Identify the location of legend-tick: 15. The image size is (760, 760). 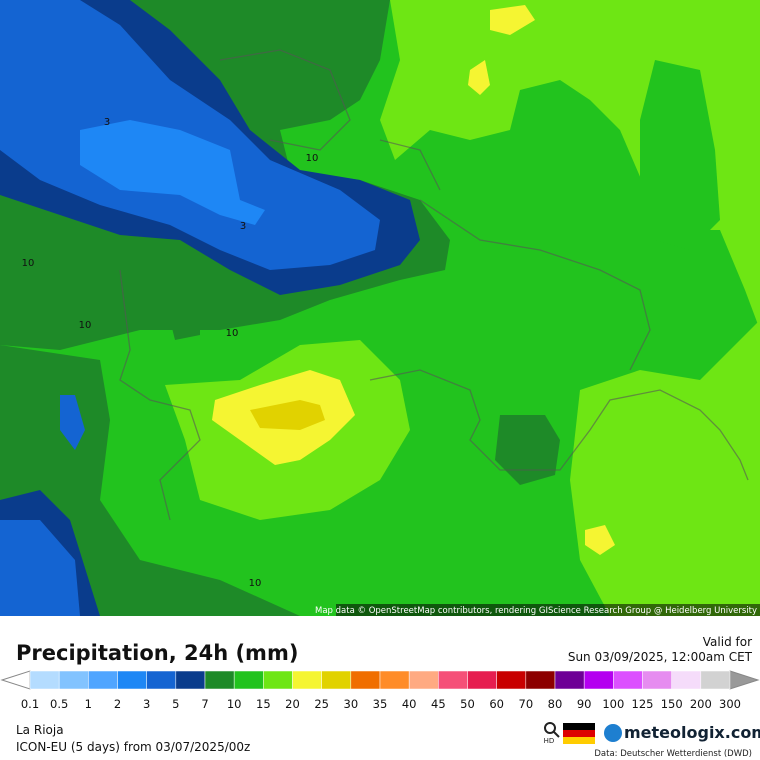
(263, 704).